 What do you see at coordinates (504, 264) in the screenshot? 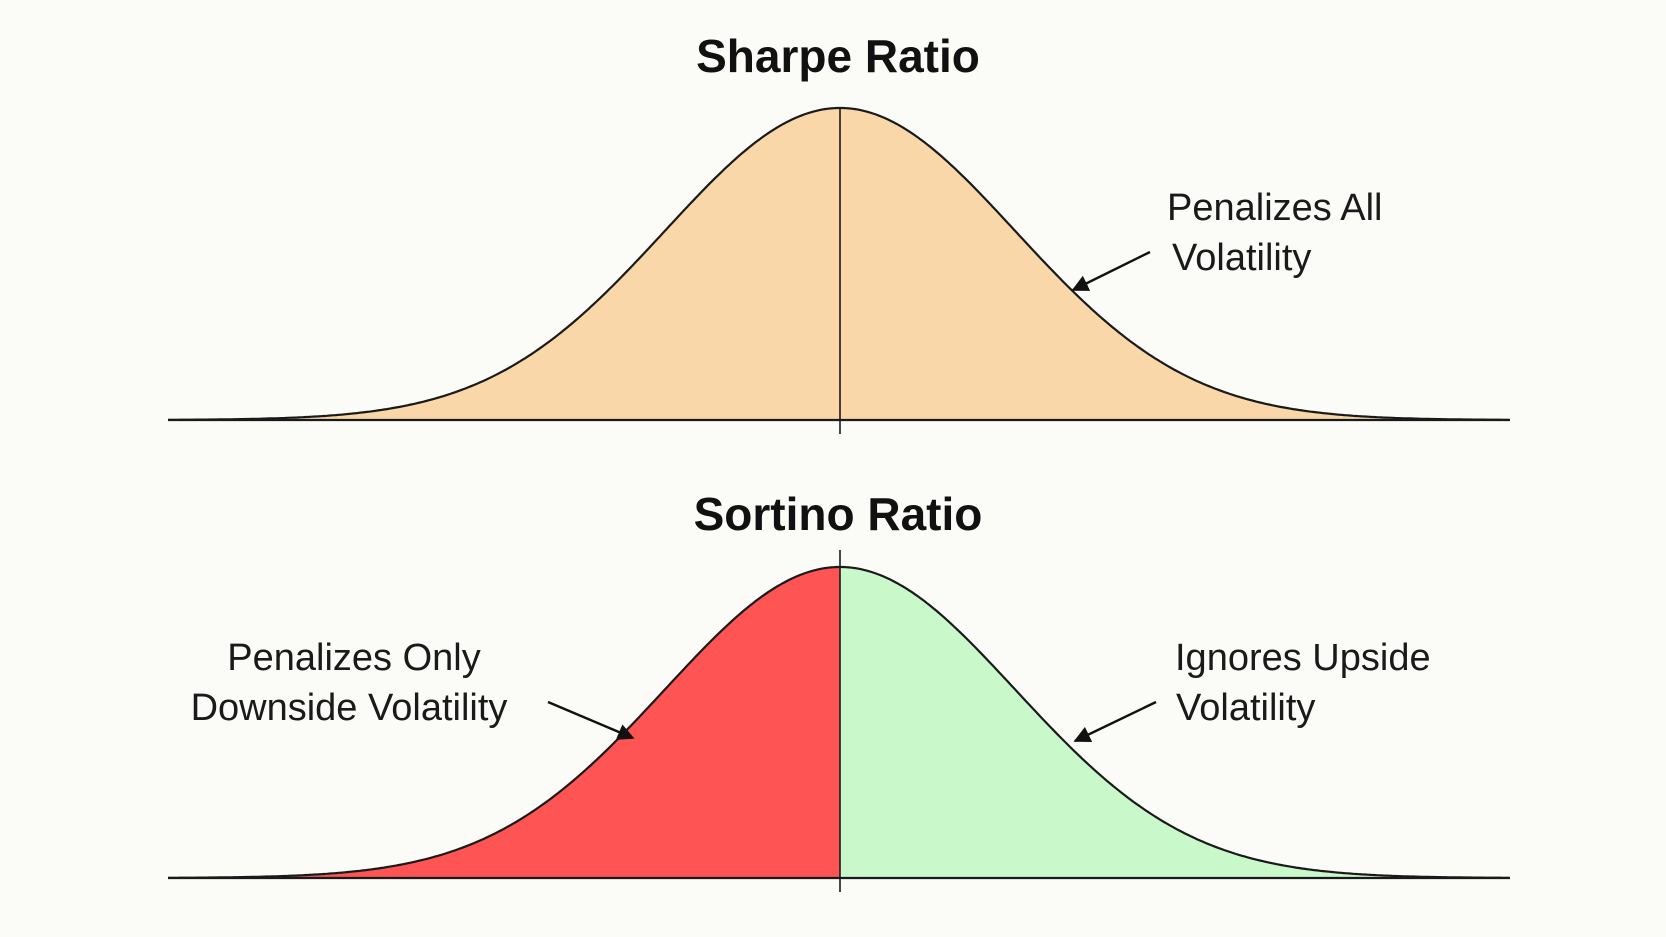
I see `sharpe-left-fill` at bounding box center [504, 264].